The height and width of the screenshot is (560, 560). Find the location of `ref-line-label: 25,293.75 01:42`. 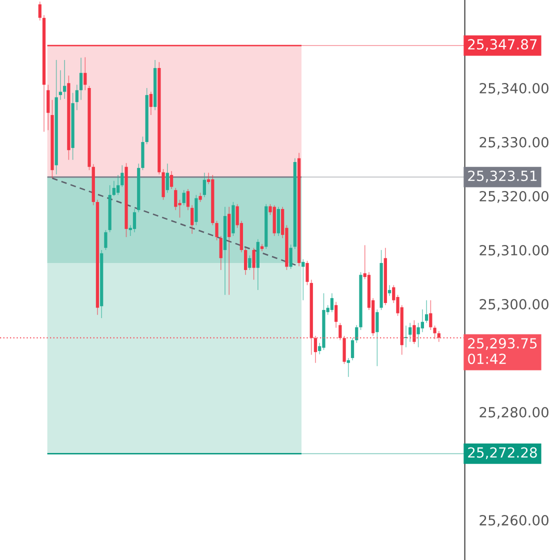

ref-line-label: 25,293.75 01:42 is located at coordinates (502, 351).